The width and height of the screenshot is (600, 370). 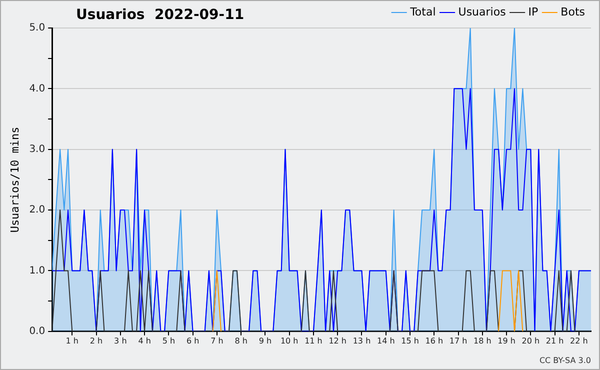 What do you see at coordinates (37, 28) in the screenshot?
I see `y-tick-label: 5.0` at bounding box center [37, 28].